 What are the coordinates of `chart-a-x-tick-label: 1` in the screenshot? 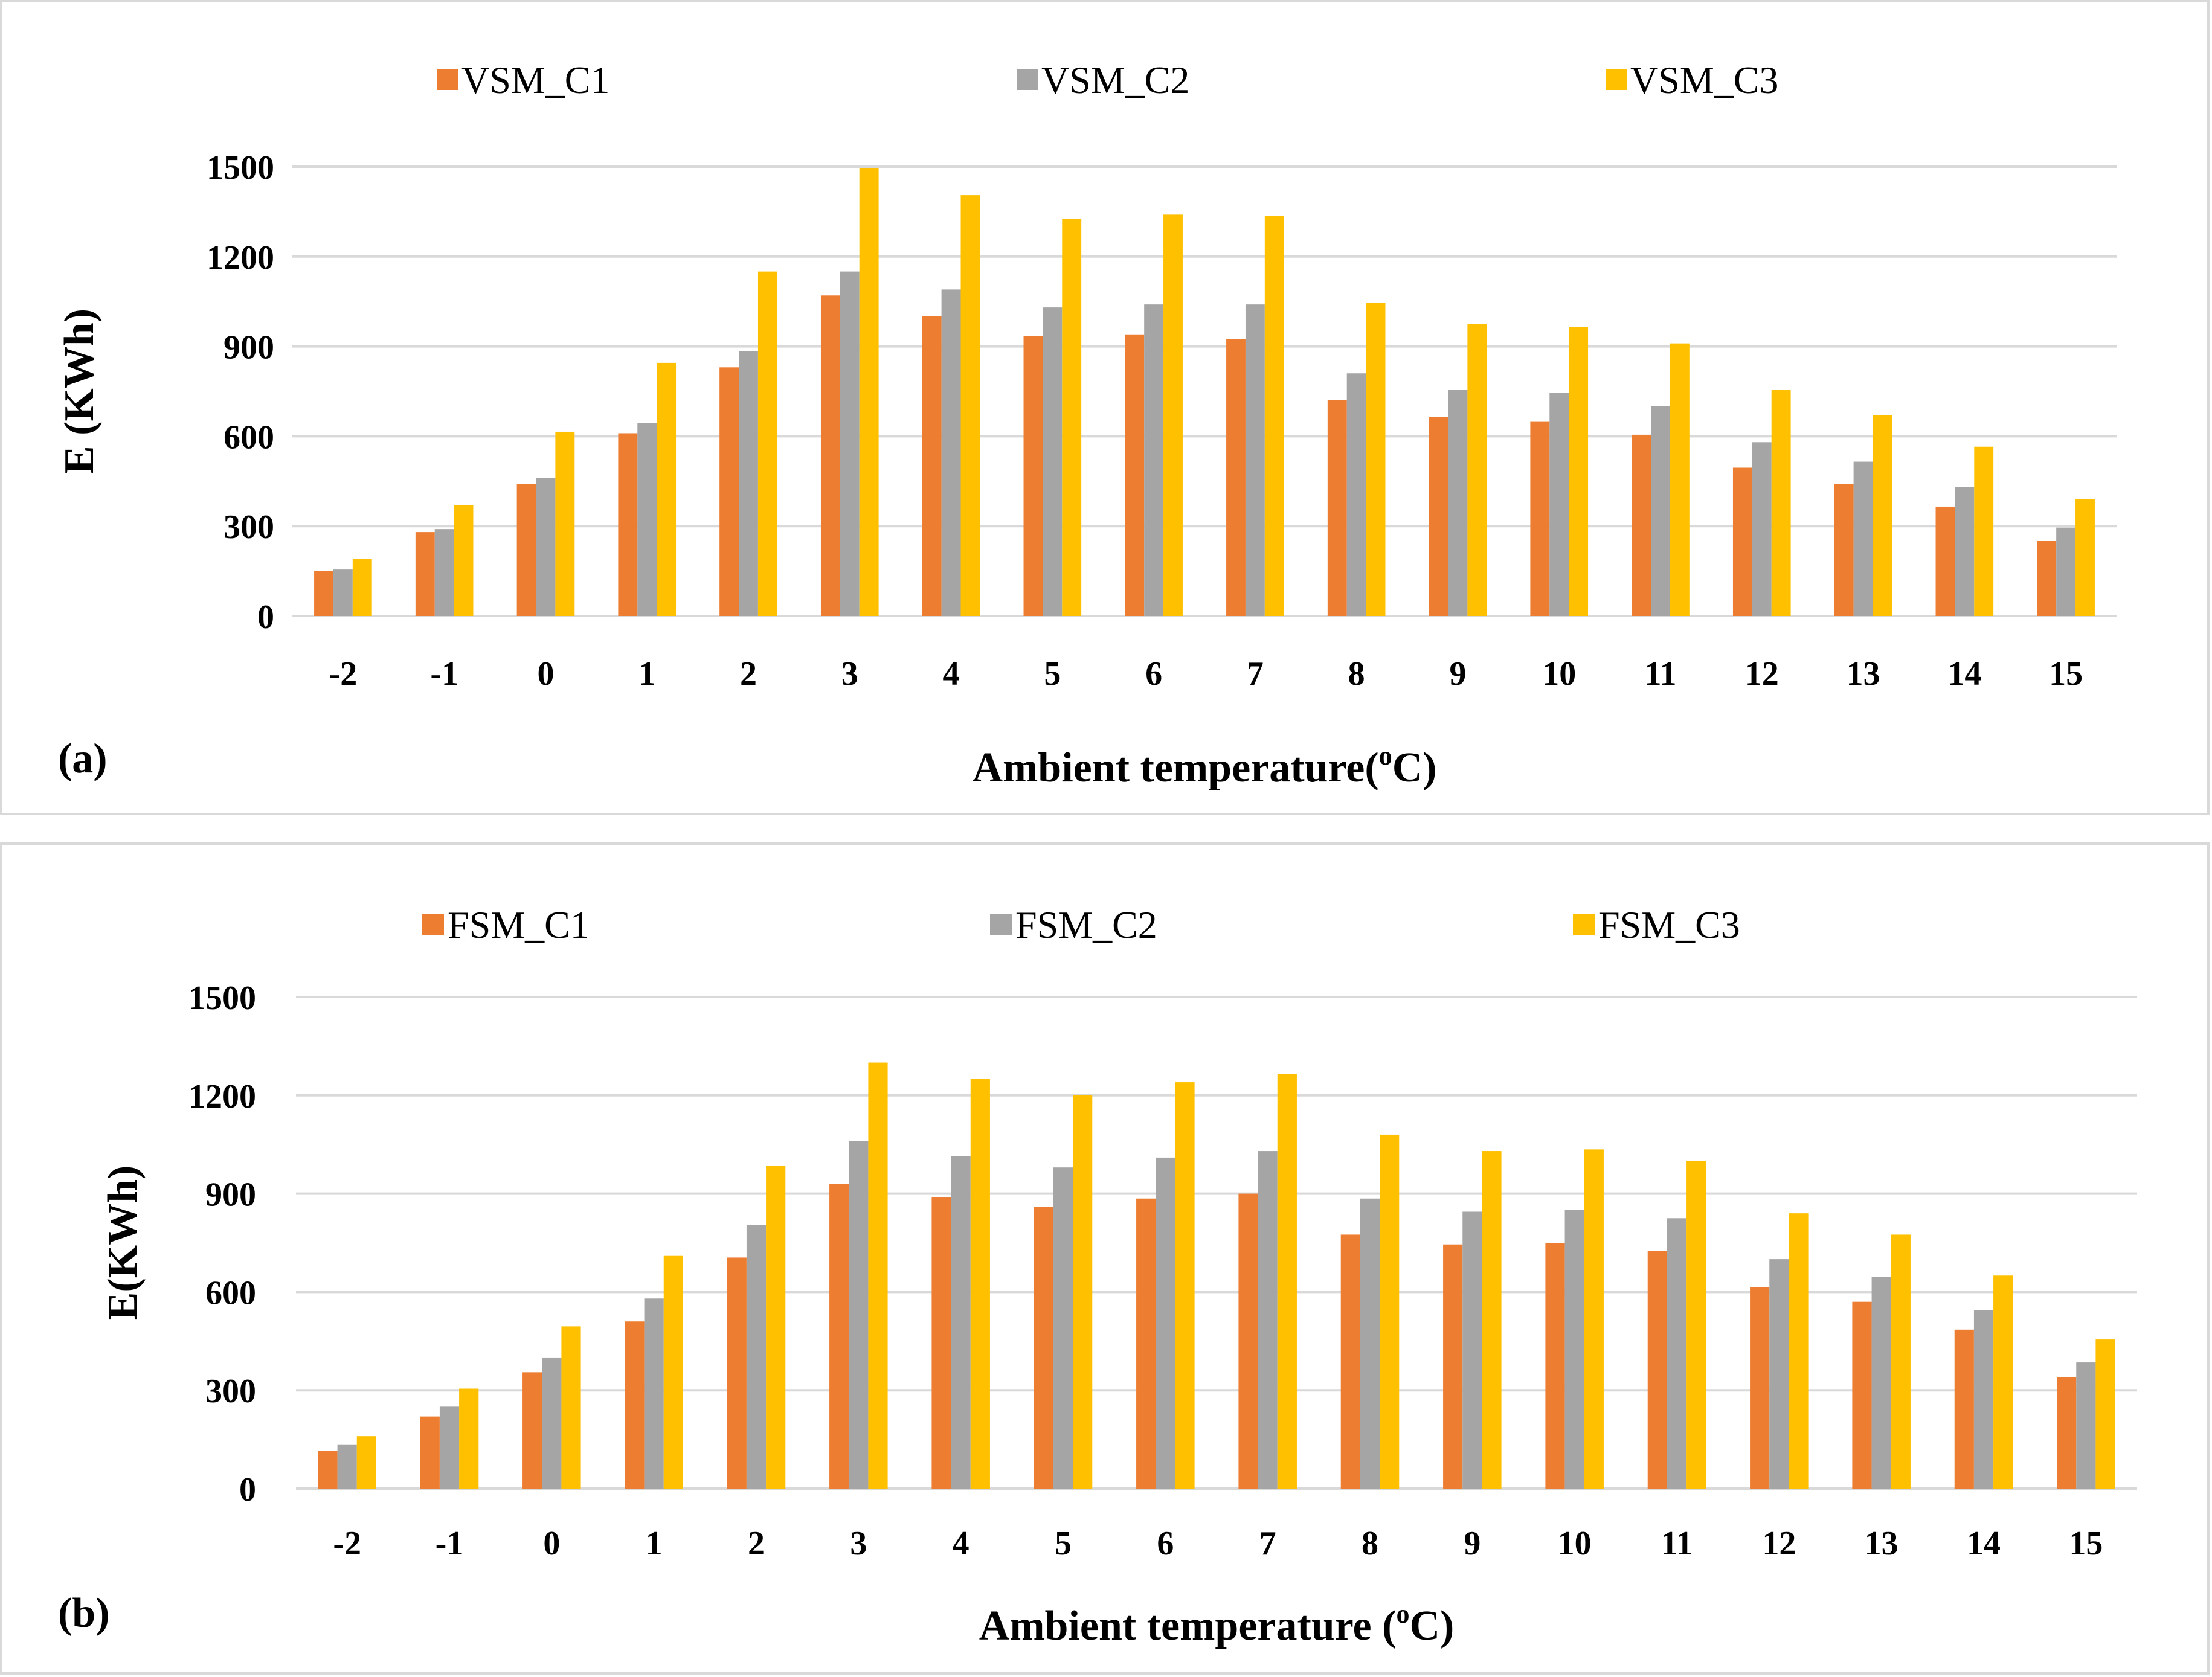 It's located at (646, 674).